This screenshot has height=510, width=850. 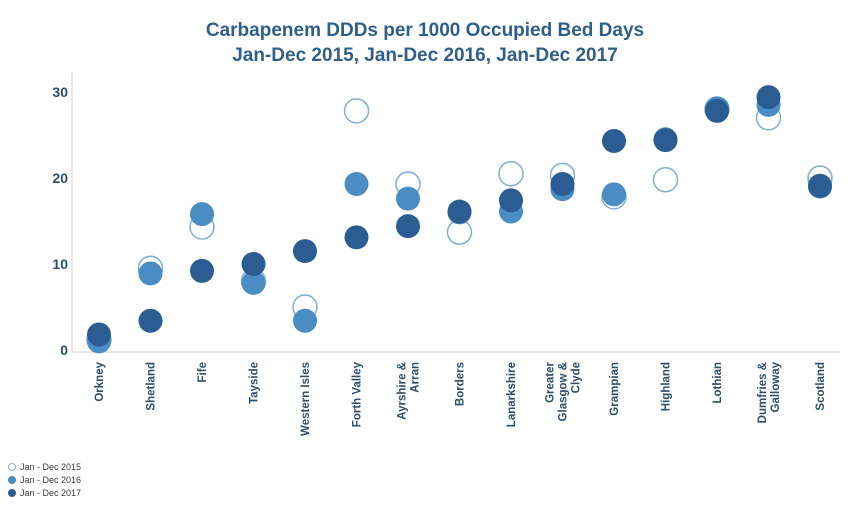 I want to click on chart-title-line-2: Jan-Dec 2015, Jan-Dec 2016, Jan-Dec 2017, so click(x=425, y=55).